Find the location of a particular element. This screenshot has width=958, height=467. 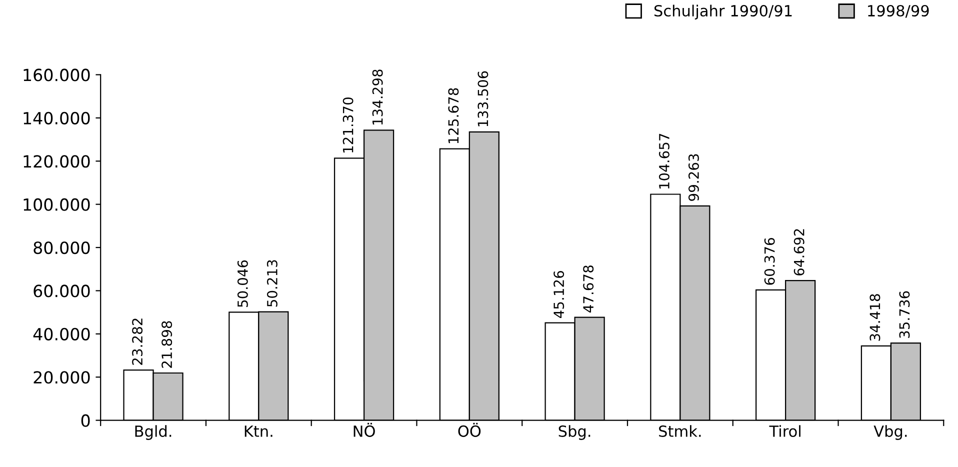

data-label: 21.898 is located at coordinates (167, 344).